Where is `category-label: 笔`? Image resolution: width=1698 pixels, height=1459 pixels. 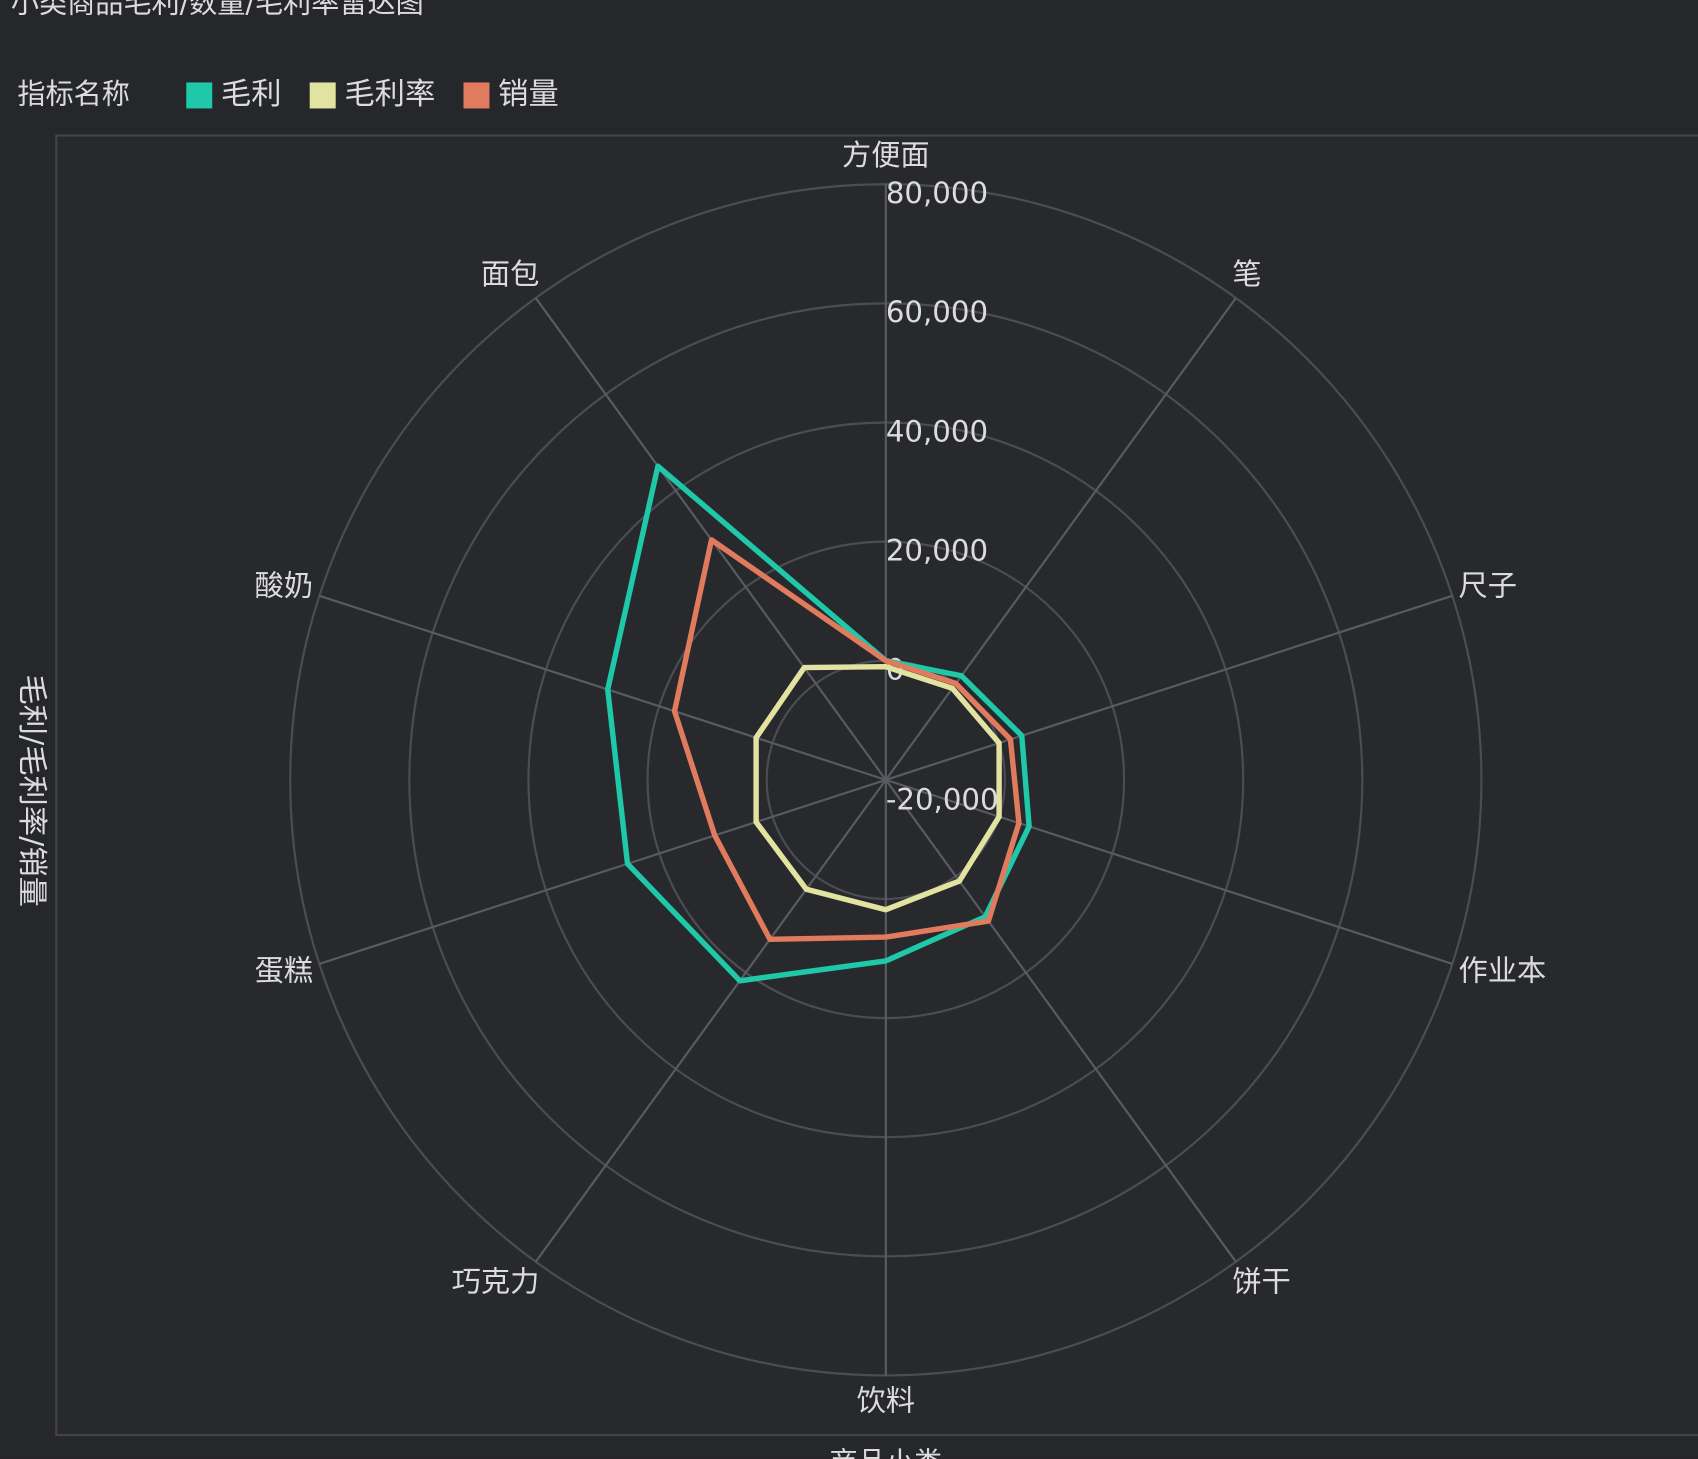
category-label: 笔 is located at coordinates (1246, 274).